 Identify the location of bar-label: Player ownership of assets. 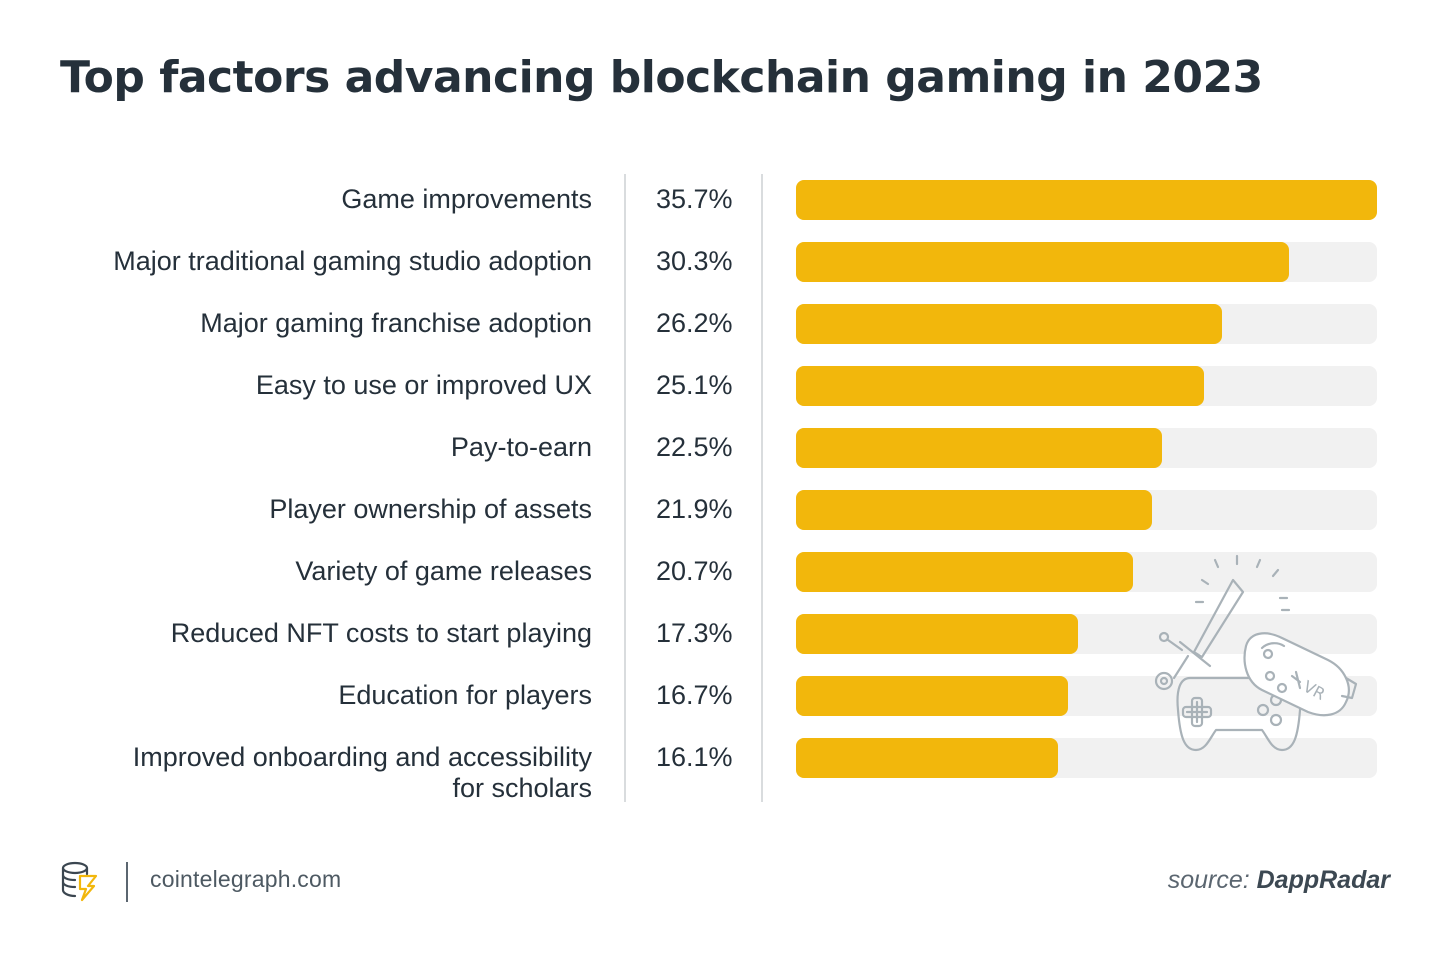
(312, 509).